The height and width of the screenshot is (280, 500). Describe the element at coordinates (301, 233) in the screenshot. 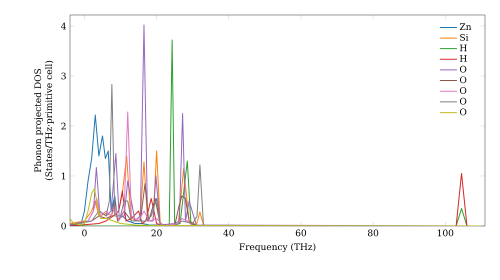

I see `x-tick-label: 60` at that location.